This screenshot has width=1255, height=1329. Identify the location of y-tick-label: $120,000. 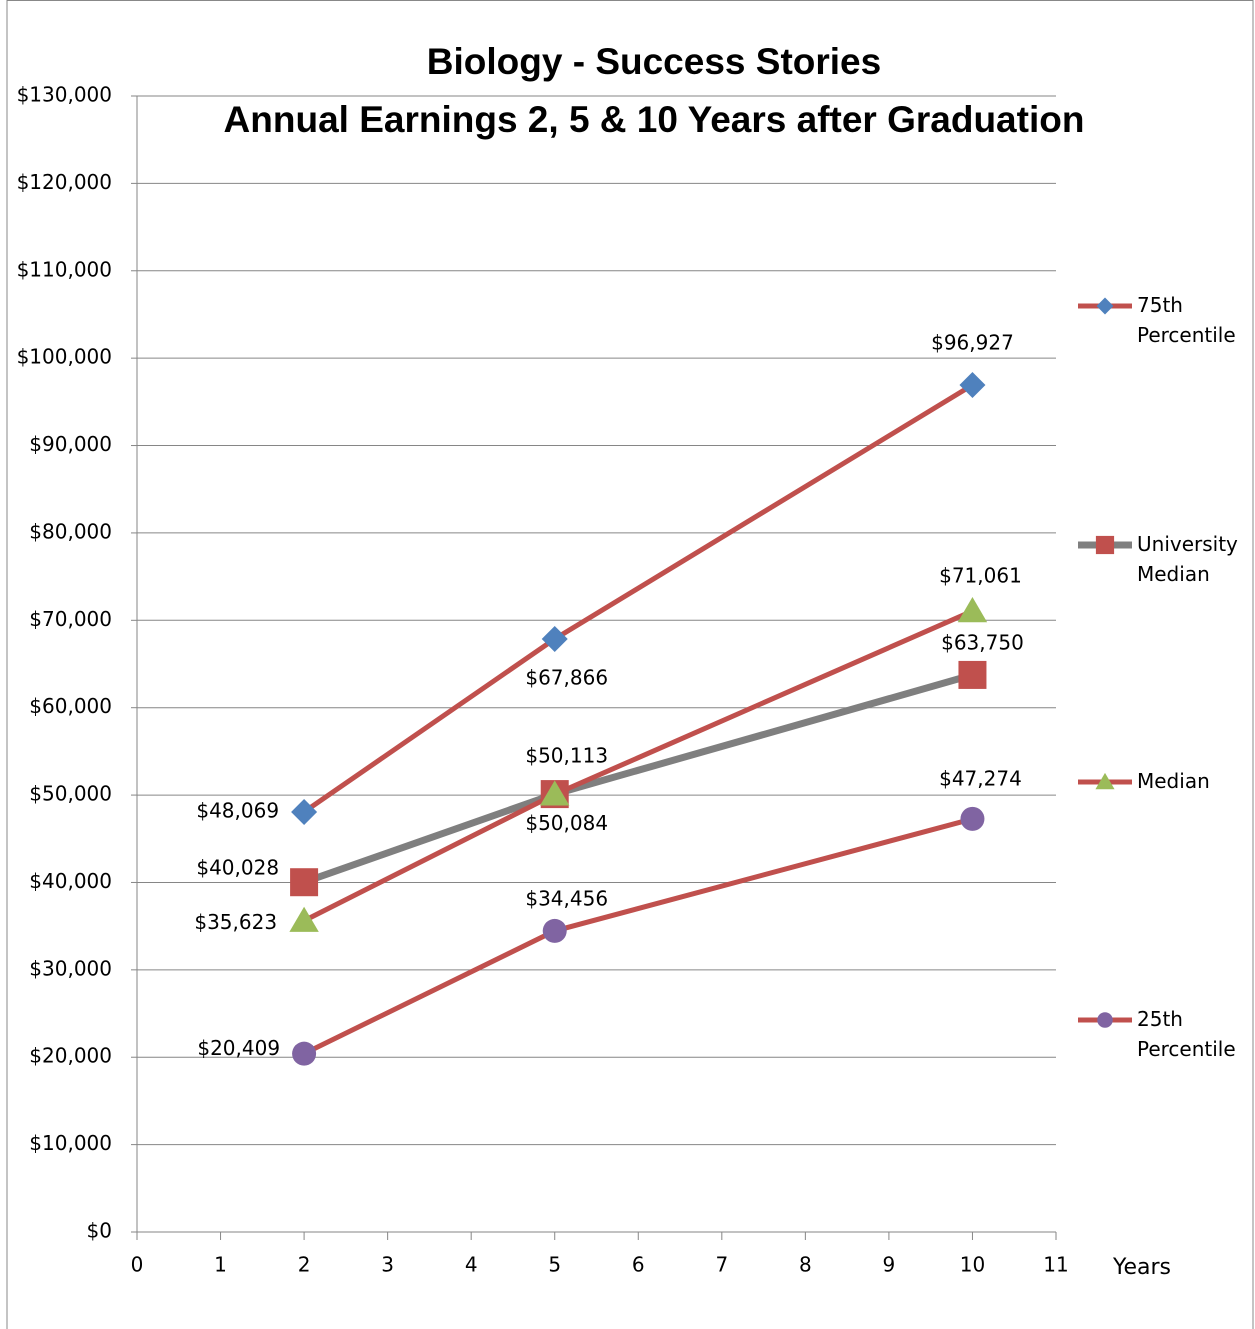
(64, 182).